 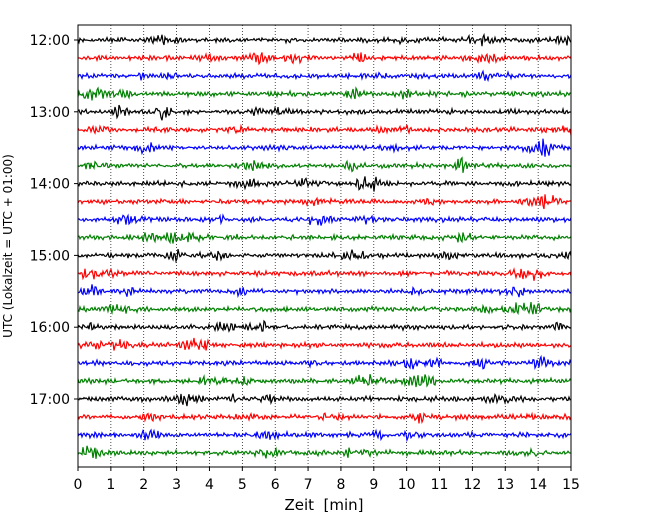 I want to click on x-tick-label: 15, so click(x=571, y=485).